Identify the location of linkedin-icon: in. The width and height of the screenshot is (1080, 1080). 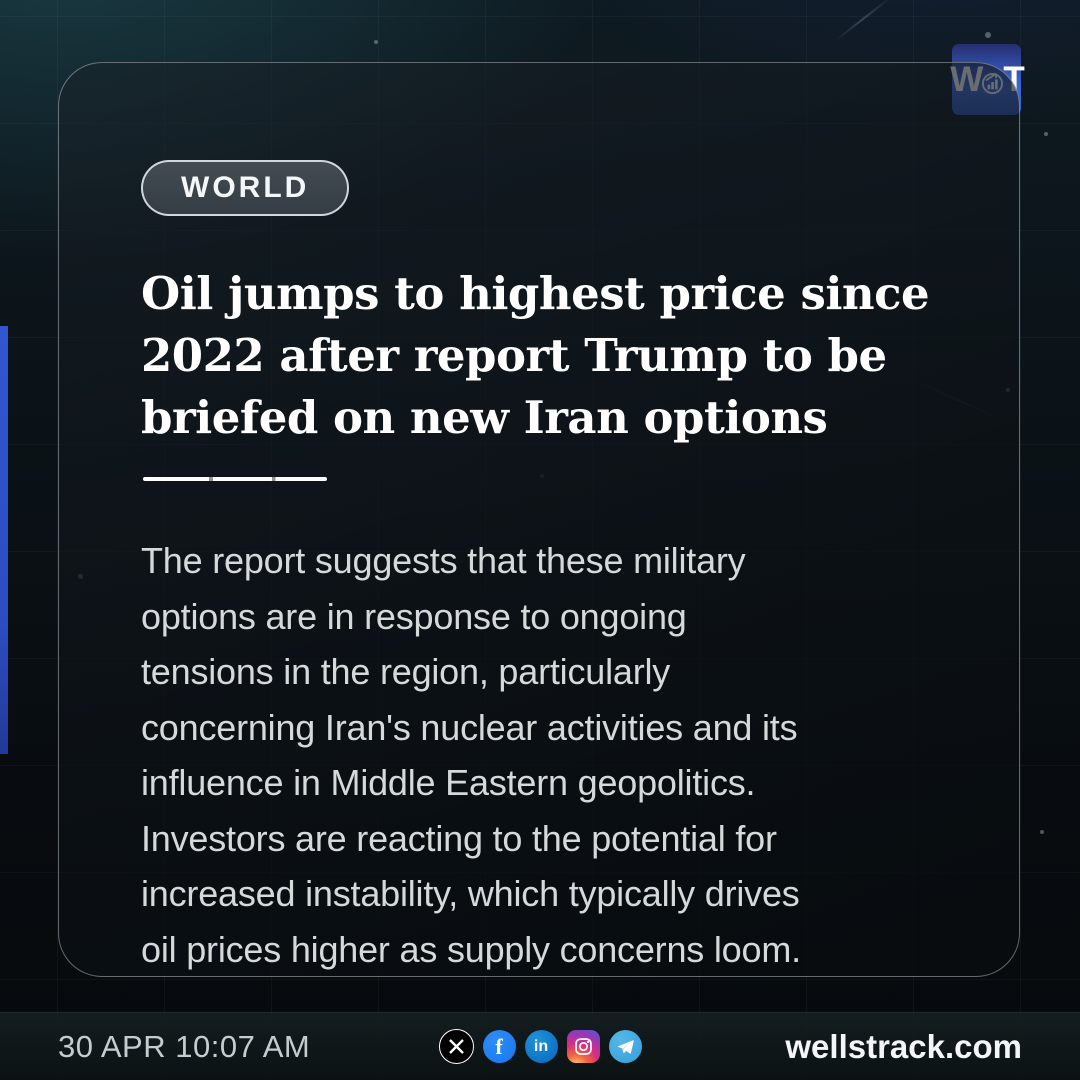
(541, 1046).